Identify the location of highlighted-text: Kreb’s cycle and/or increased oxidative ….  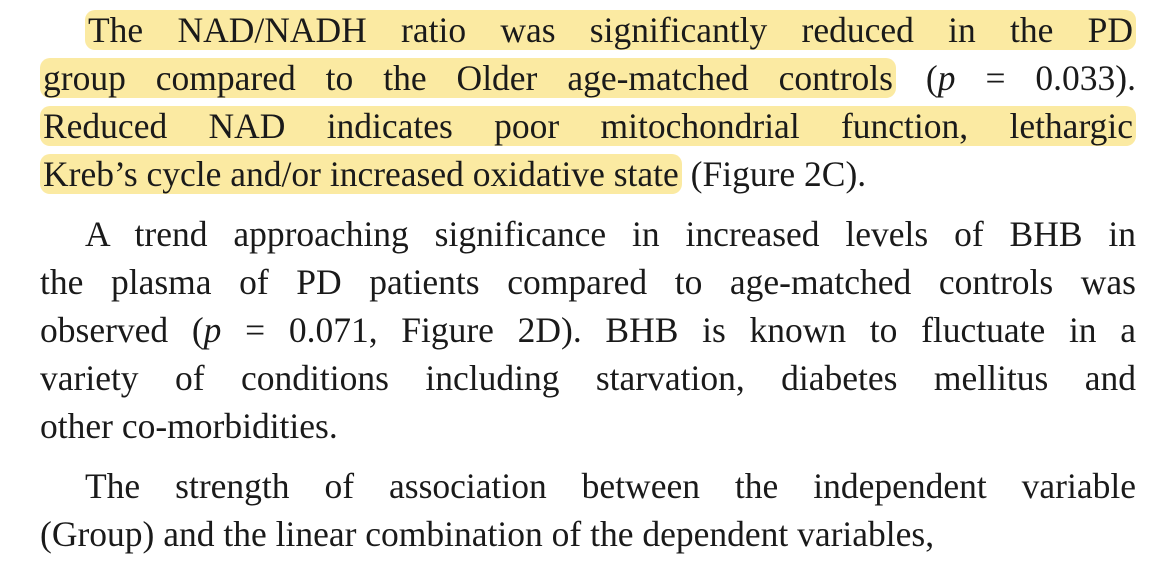
(361, 174).